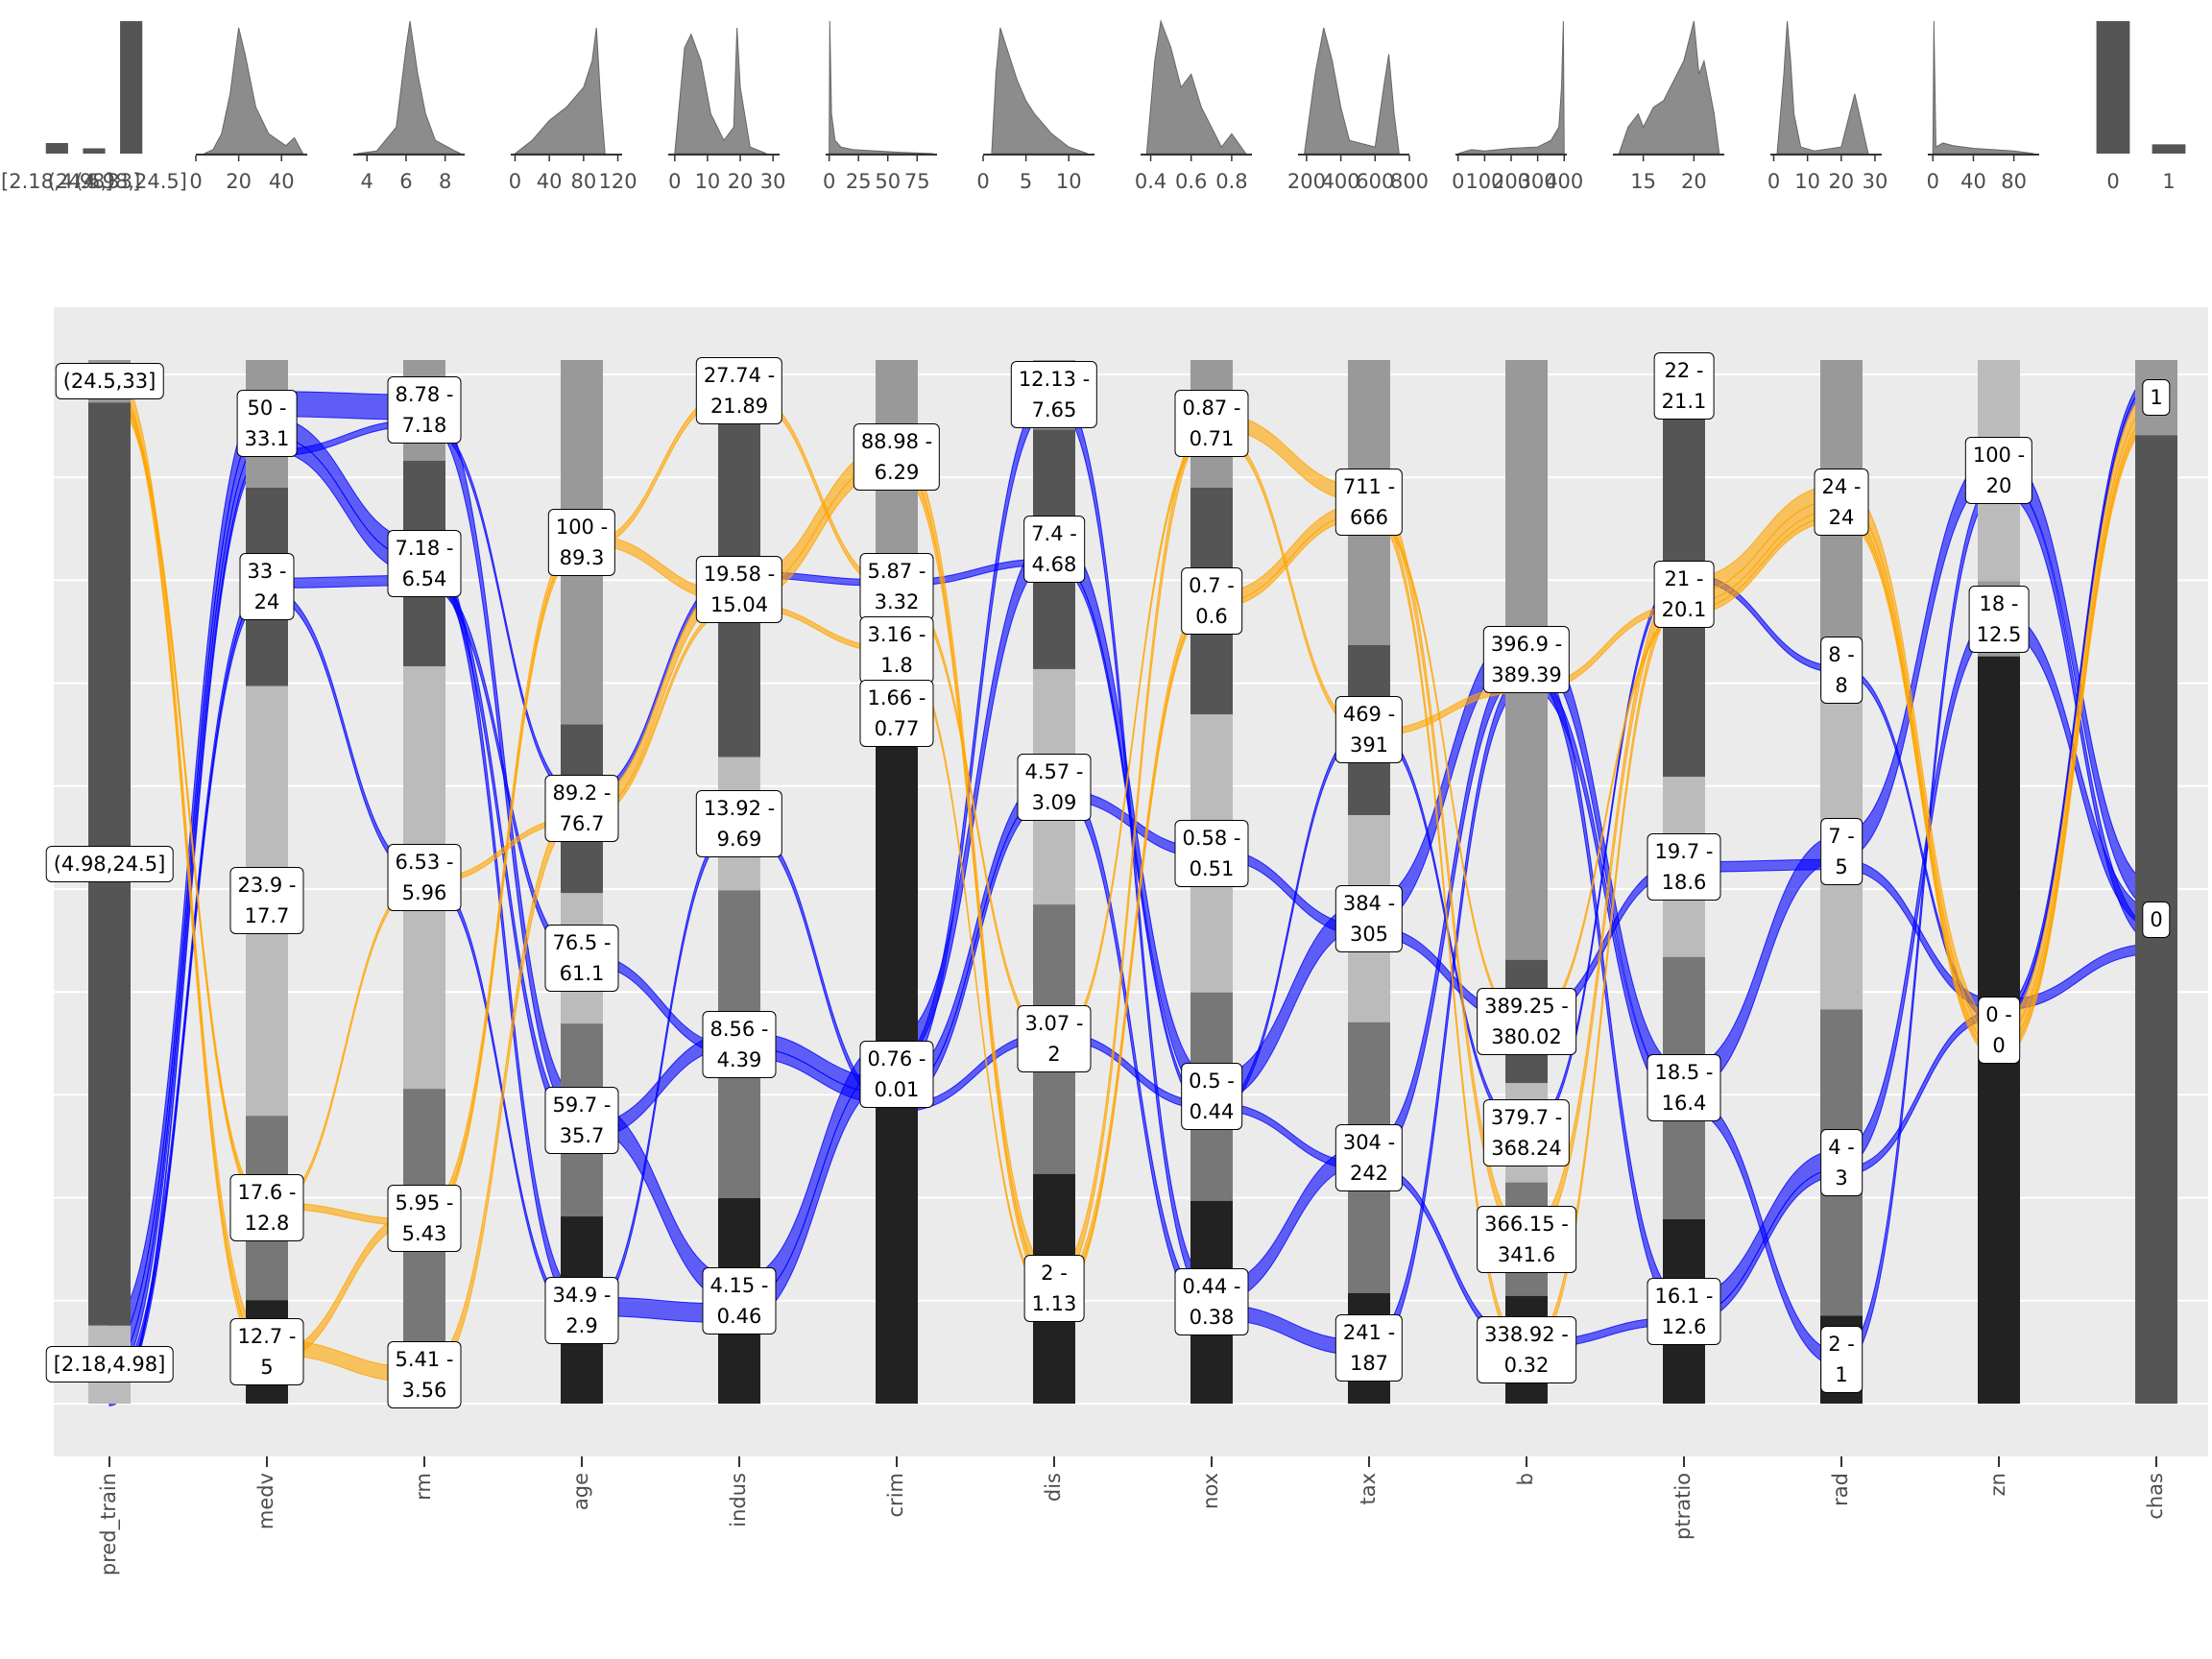  Describe the element at coordinates (1999, 1030) in the screenshot. I see `bin-label: 0 - 0` at that location.